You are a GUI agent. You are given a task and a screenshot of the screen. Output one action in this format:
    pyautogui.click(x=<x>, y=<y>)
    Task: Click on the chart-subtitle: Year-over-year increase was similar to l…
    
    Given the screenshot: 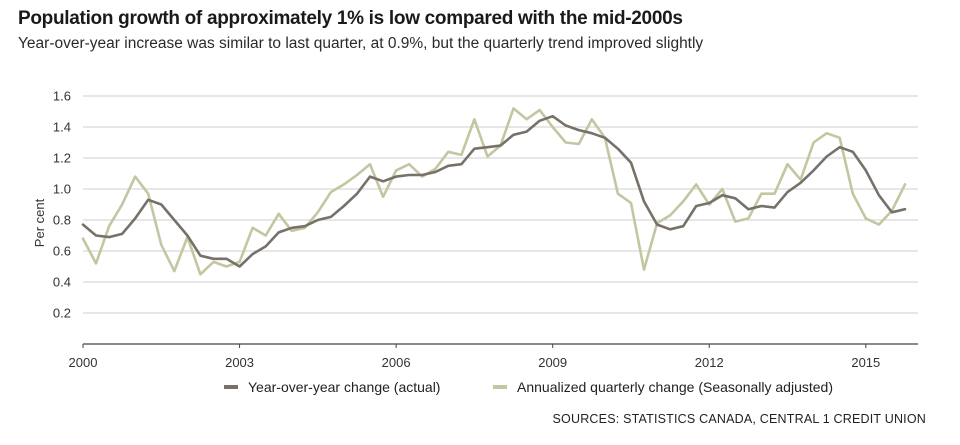 What is the action you would take?
    pyautogui.click(x=361, y=43)
    